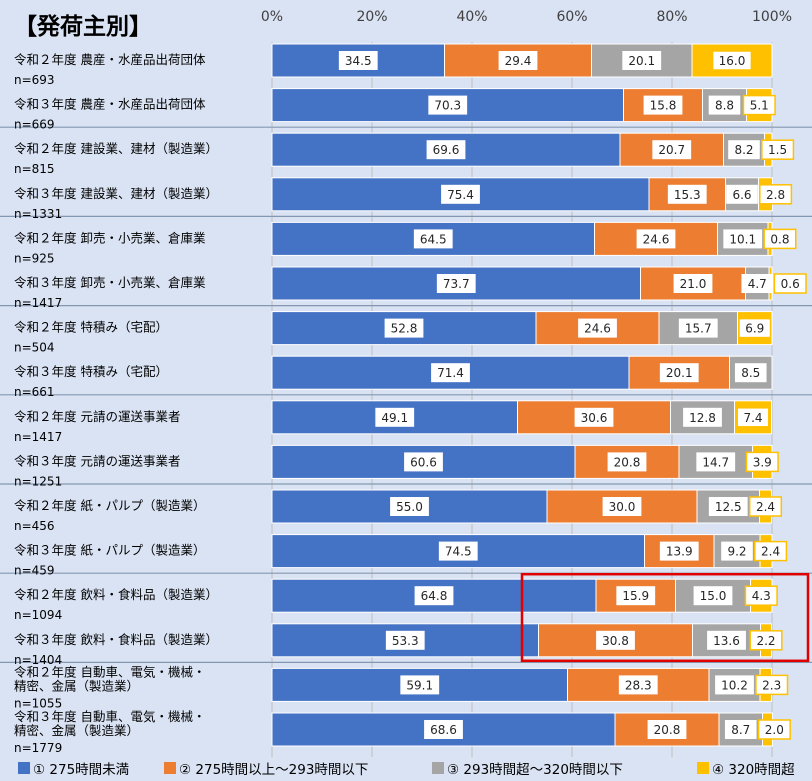 This screenshot has width=812, height=781. I want to click on data-label: 2.3, so click(772, 685).